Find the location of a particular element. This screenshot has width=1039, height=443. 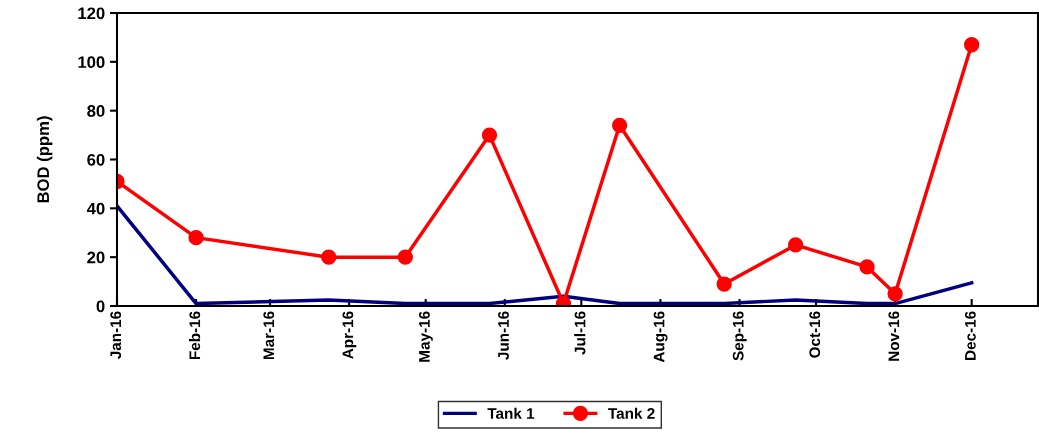

y-tick-label: 60 is located at coordinates (96, 159).